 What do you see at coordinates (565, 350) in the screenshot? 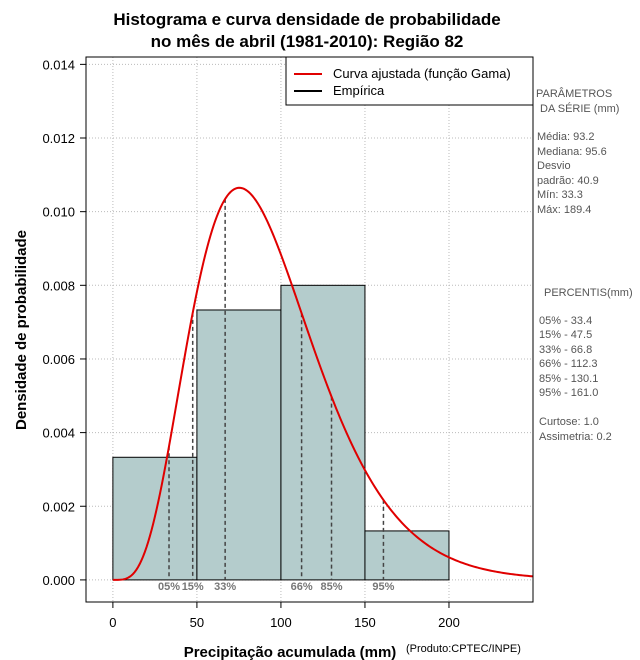
I see `percentile-row: 33% - 66.8` at bounding box center [565, 350].